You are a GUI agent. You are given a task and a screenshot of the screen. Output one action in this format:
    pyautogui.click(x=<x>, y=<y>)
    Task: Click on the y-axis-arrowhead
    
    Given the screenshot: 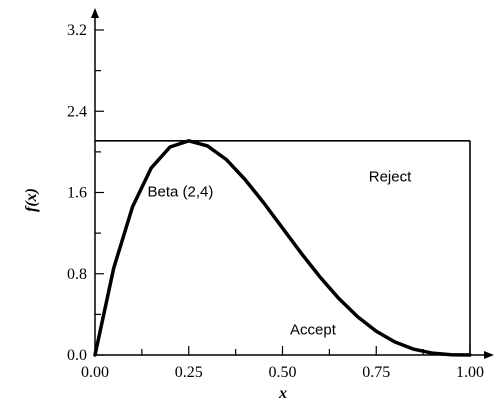 What is the action you would take?
    pyautogui.click(x=95, y=13)
    